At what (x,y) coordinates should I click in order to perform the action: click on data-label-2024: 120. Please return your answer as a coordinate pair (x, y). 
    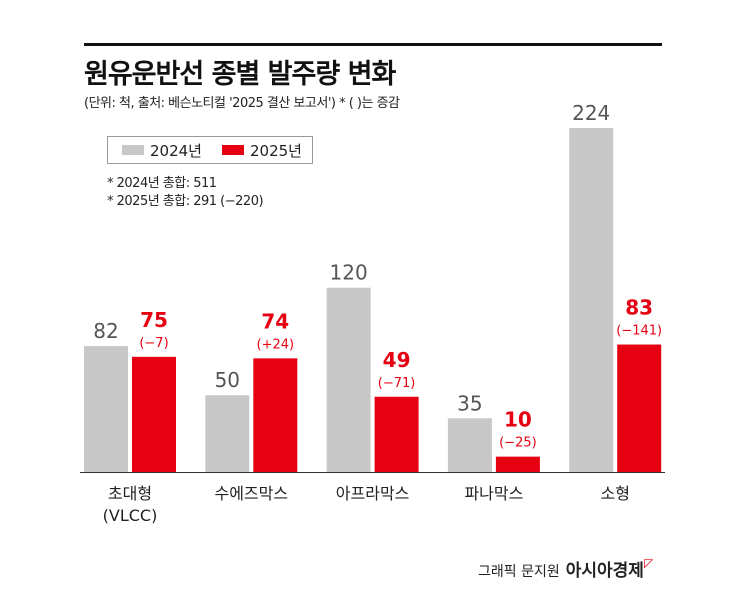
    Looking at the image, I should click on (349, 273).